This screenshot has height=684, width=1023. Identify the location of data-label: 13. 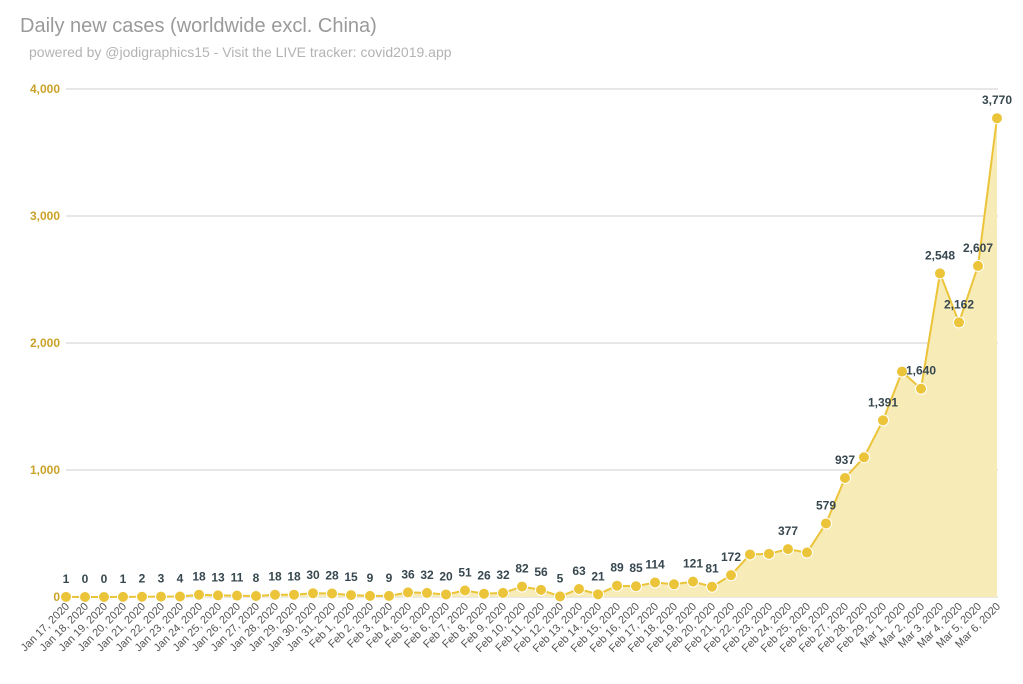
(218, 577).